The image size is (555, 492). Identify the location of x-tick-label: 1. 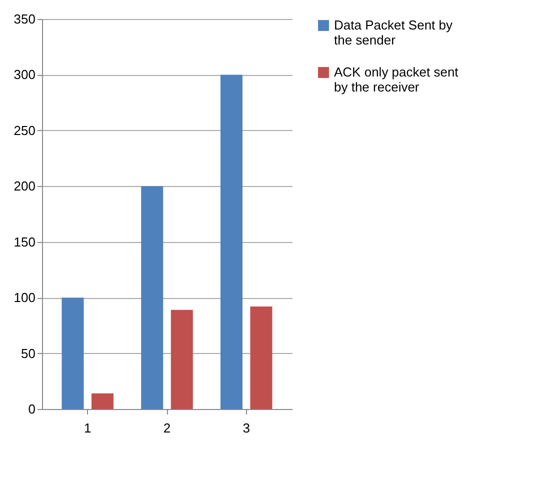
(88, 428).